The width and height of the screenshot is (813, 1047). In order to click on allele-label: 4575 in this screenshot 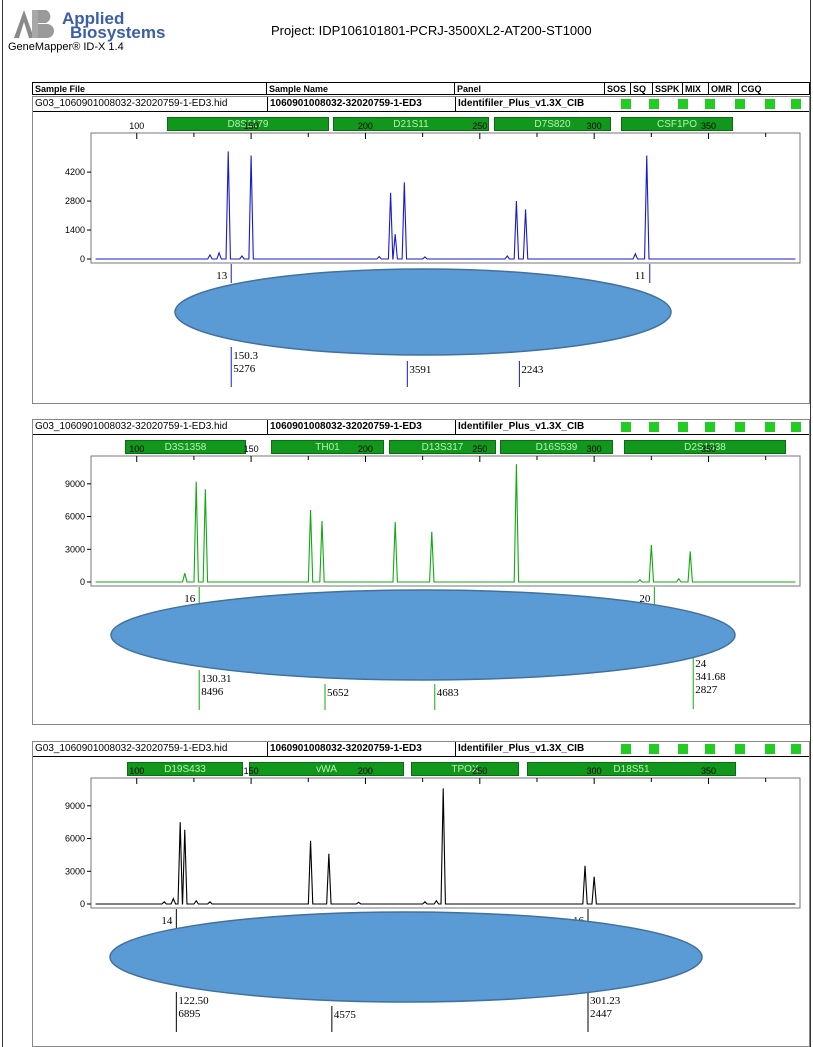, I will do `click(343, 1019)`.